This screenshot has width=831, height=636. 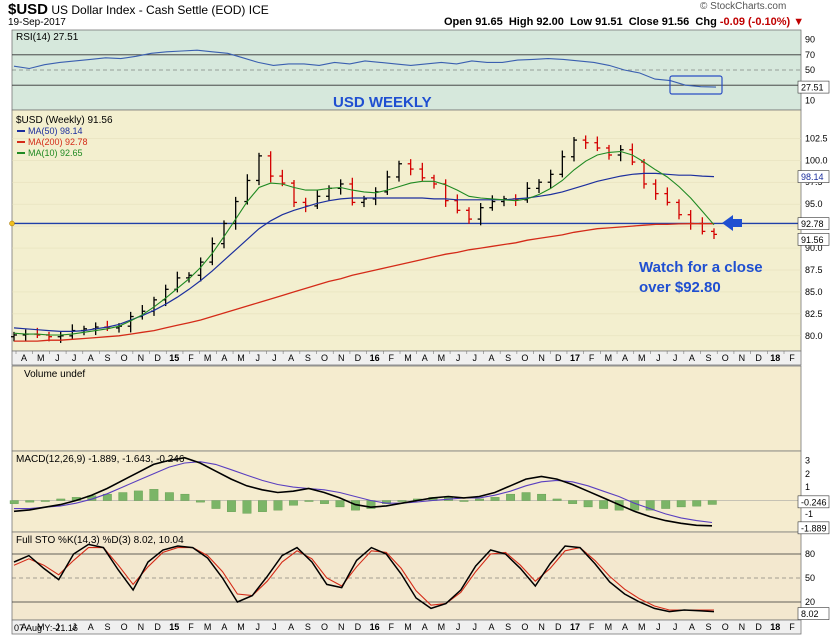 I want to click on x-axis-label-bottom: 18, so click(x=775, y=627).